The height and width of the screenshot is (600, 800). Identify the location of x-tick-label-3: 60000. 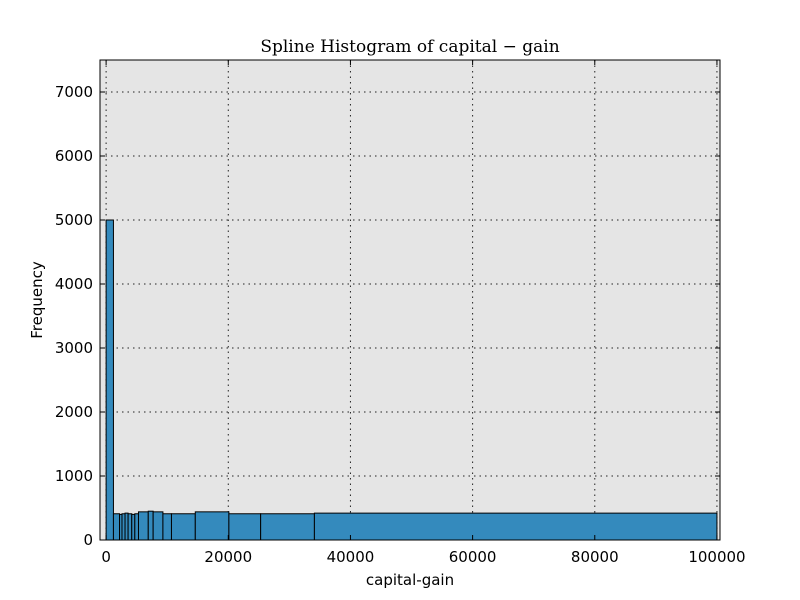
(473, 557).